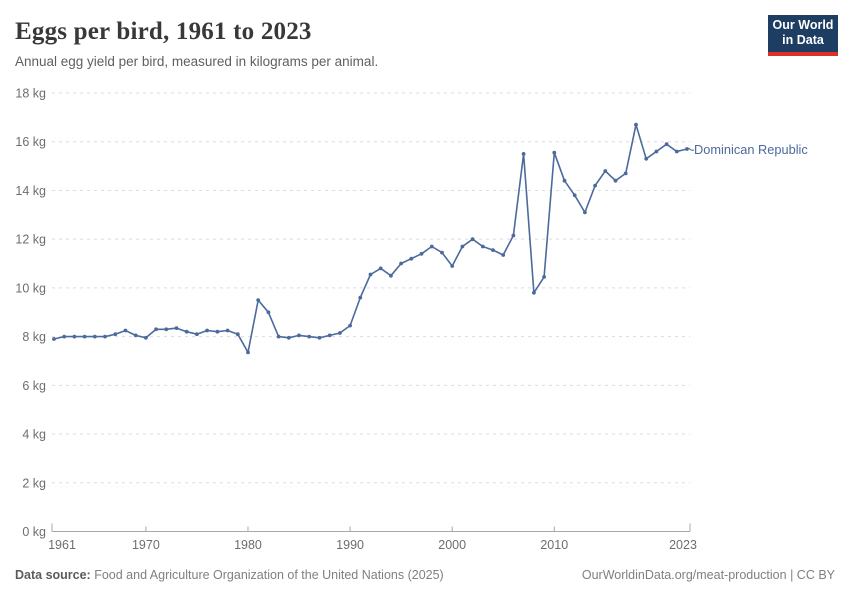 This screenshot has width=850, height=600. What do you see at coordinates (30, 191) in the screenshot?
I see `y-tick-label: 14 kg` at bounding box center [30, 191].